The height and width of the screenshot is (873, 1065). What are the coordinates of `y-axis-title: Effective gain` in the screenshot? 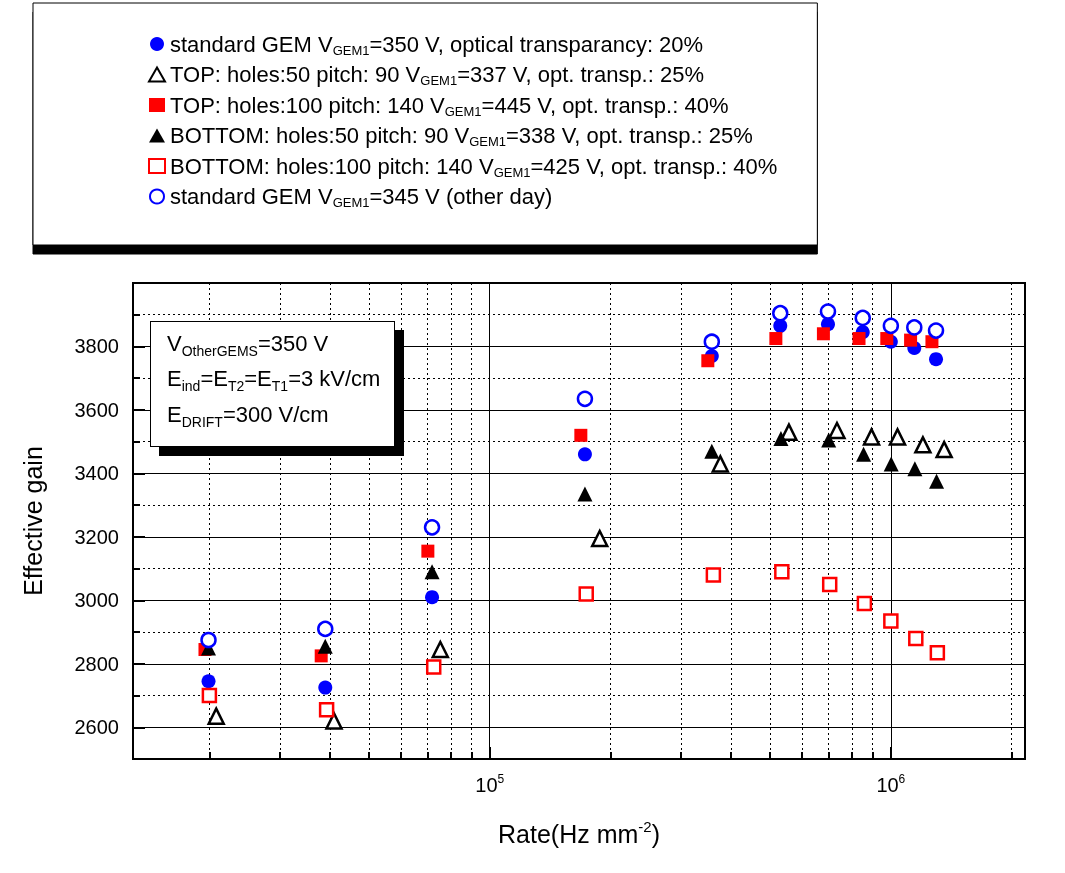 It's located at (32, 521).